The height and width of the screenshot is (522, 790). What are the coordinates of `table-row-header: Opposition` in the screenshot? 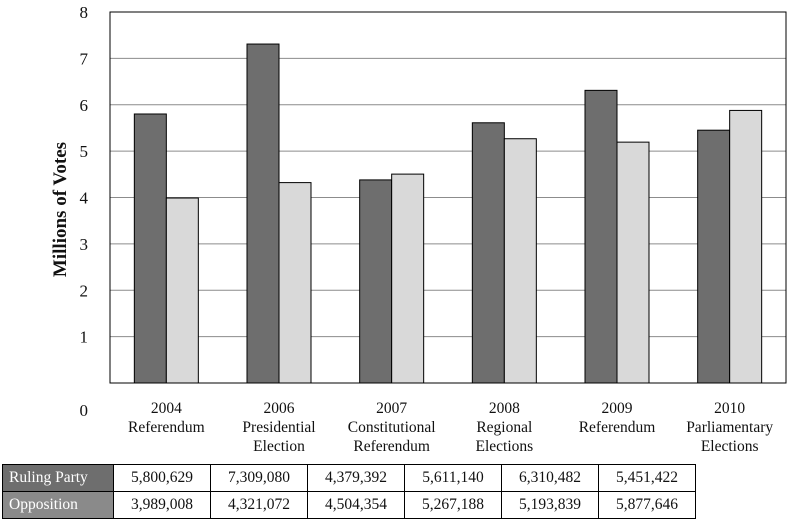 It's located at (58, 505).